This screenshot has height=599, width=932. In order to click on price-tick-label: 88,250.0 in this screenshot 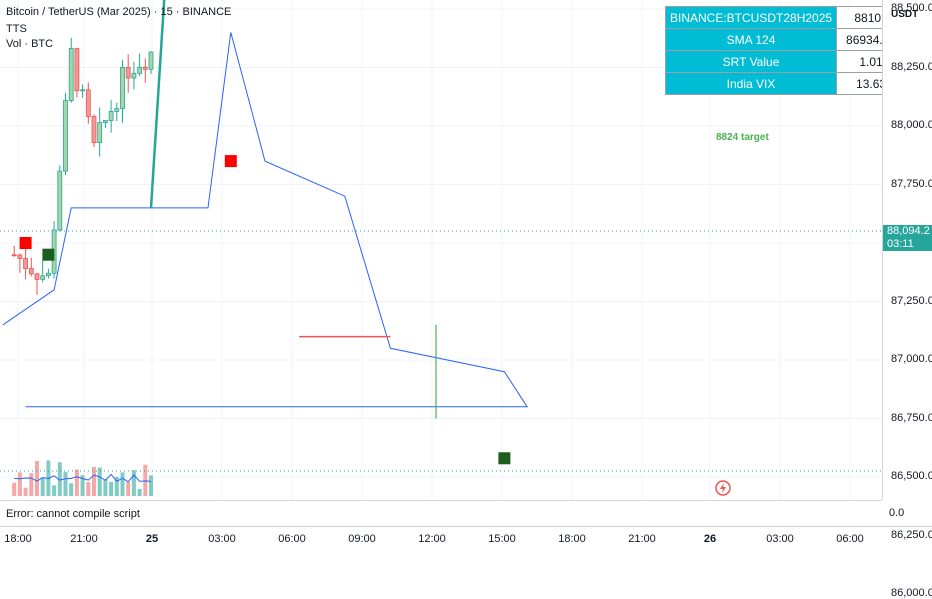, I will do `click(911, 66)`.